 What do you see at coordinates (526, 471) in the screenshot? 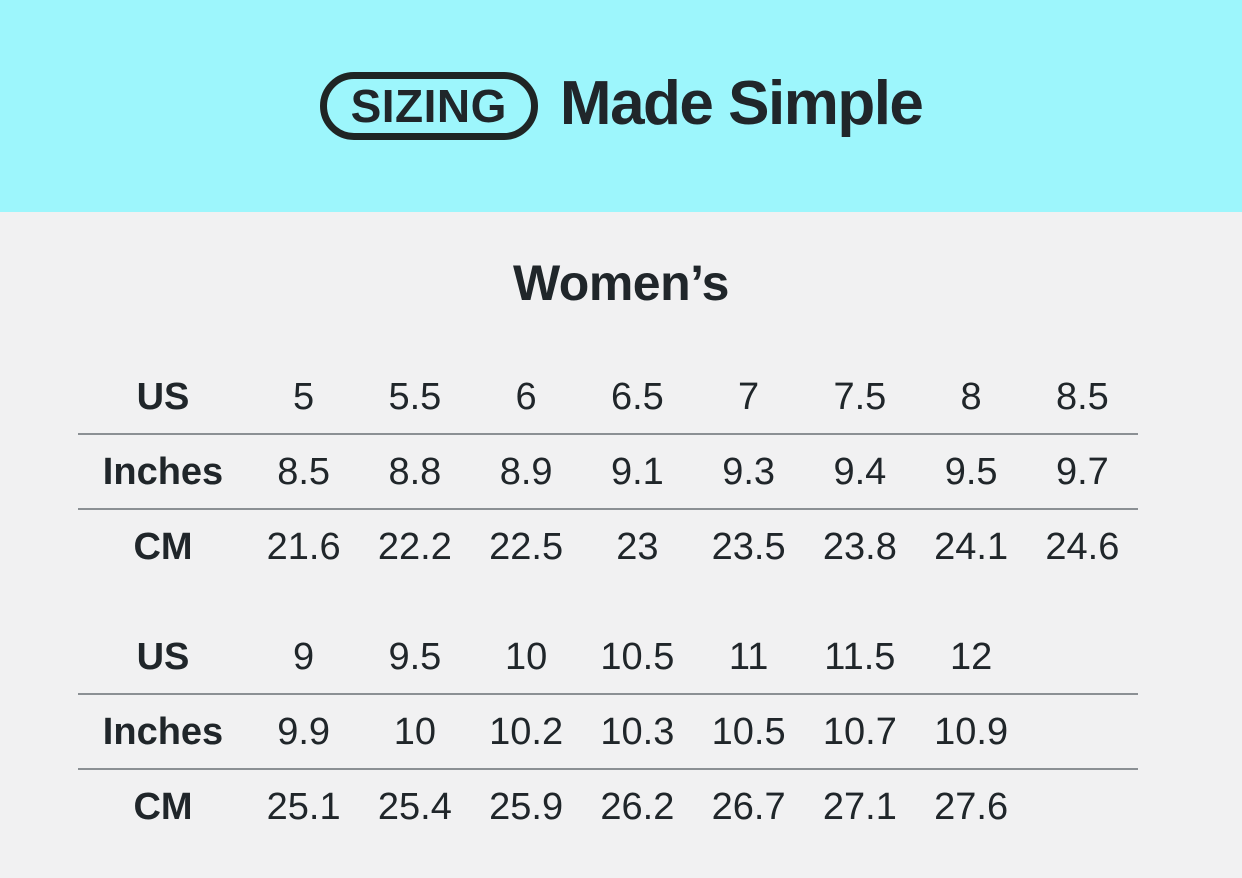
I see `size-cell: 8.9` at bounding box center [526, 471].